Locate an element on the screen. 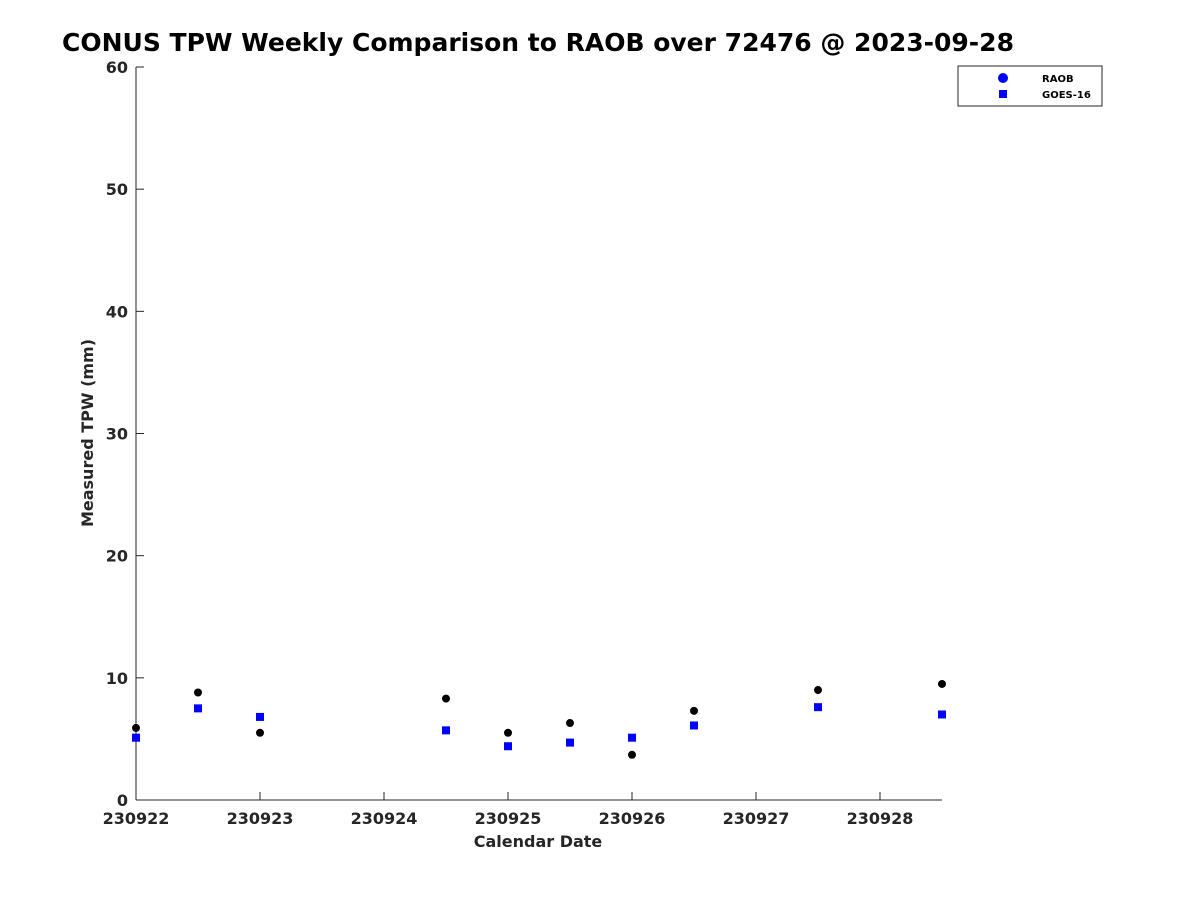  y-tick-label: 10 is located at coordinates (117, 678).